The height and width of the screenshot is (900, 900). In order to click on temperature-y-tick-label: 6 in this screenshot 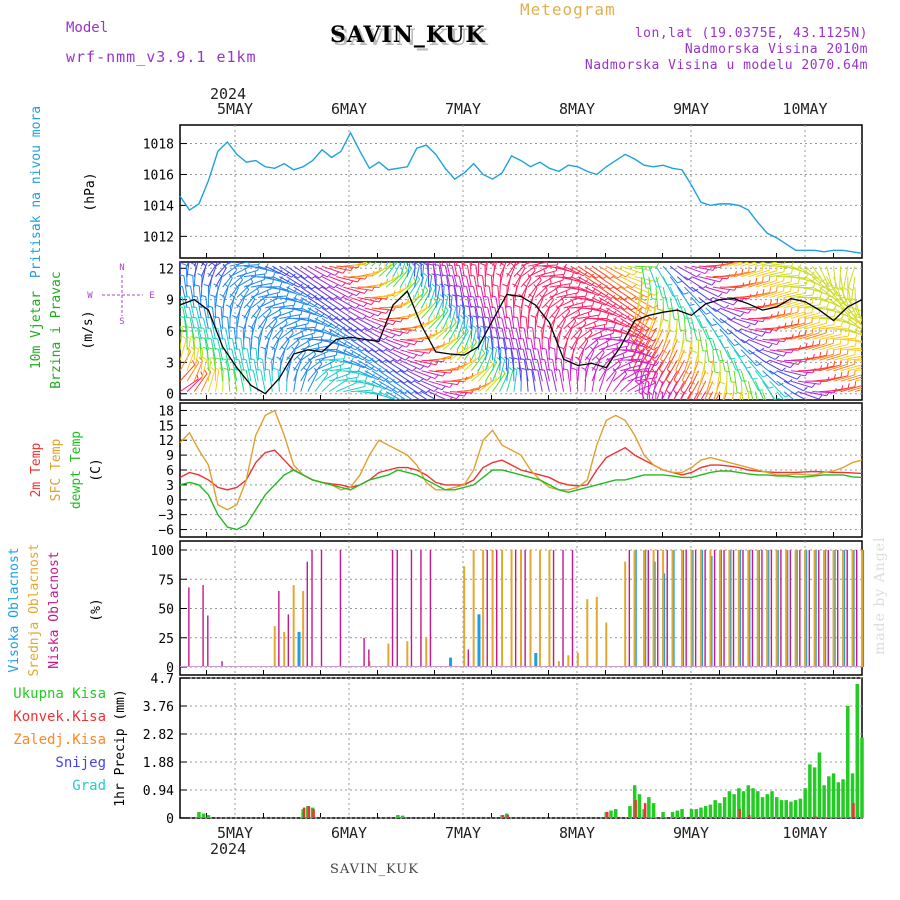, I will do `click(170, 471)`.